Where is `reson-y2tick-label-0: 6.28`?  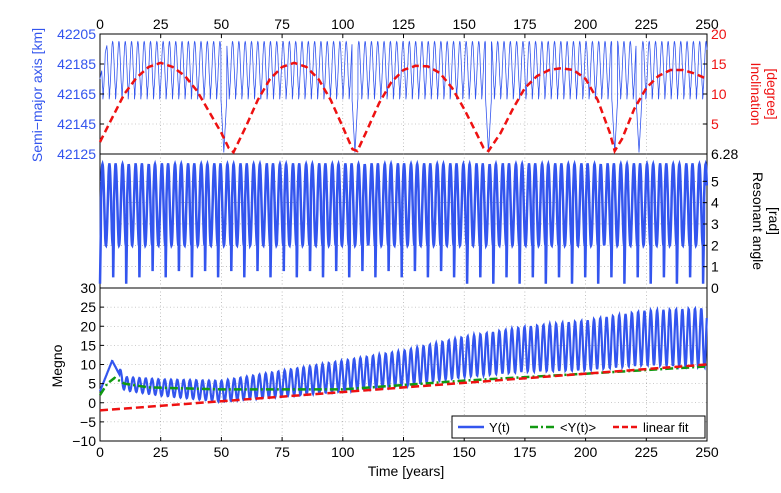 reson-y2tick-label-0: 6.28 is located at coordinates (724, 154).